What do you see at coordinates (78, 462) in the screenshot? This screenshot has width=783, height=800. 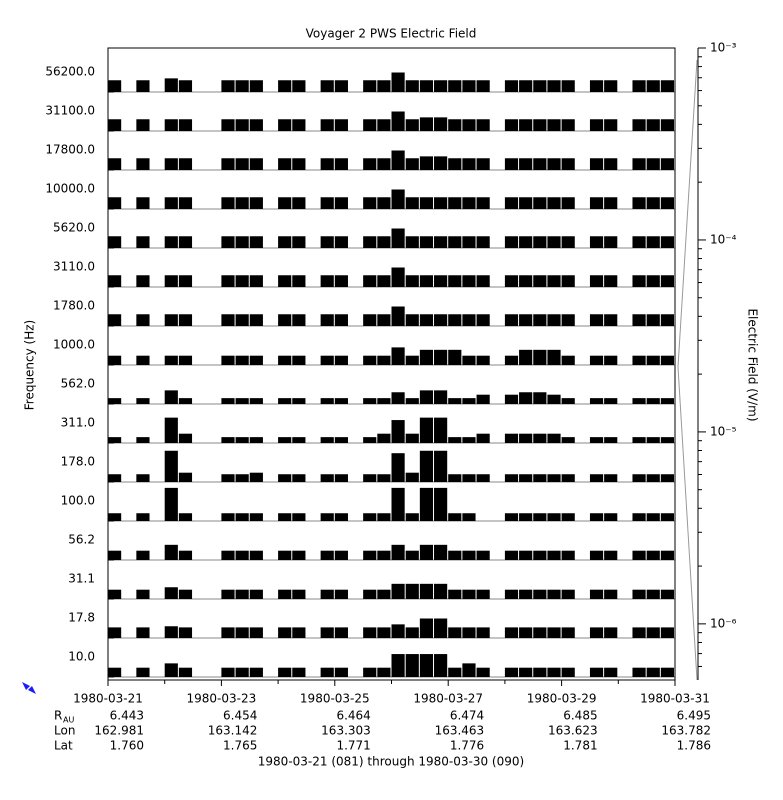 I see `y-tick-label: 178.0` at bounding box center [78, 462].